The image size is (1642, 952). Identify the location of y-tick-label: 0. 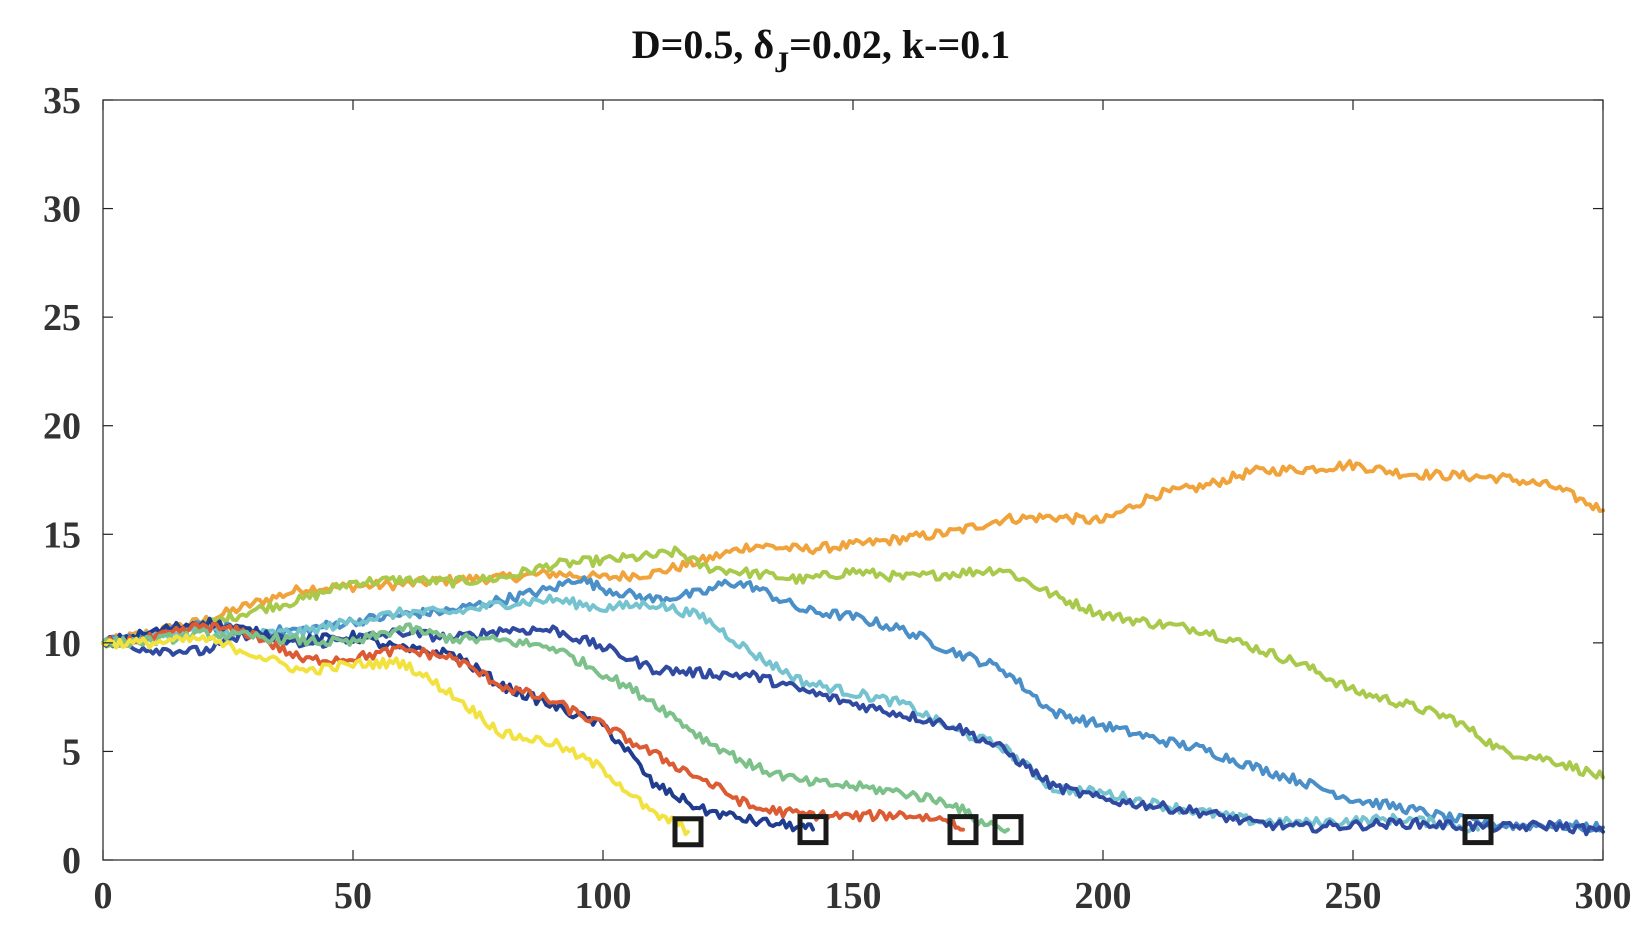
(71, 861).